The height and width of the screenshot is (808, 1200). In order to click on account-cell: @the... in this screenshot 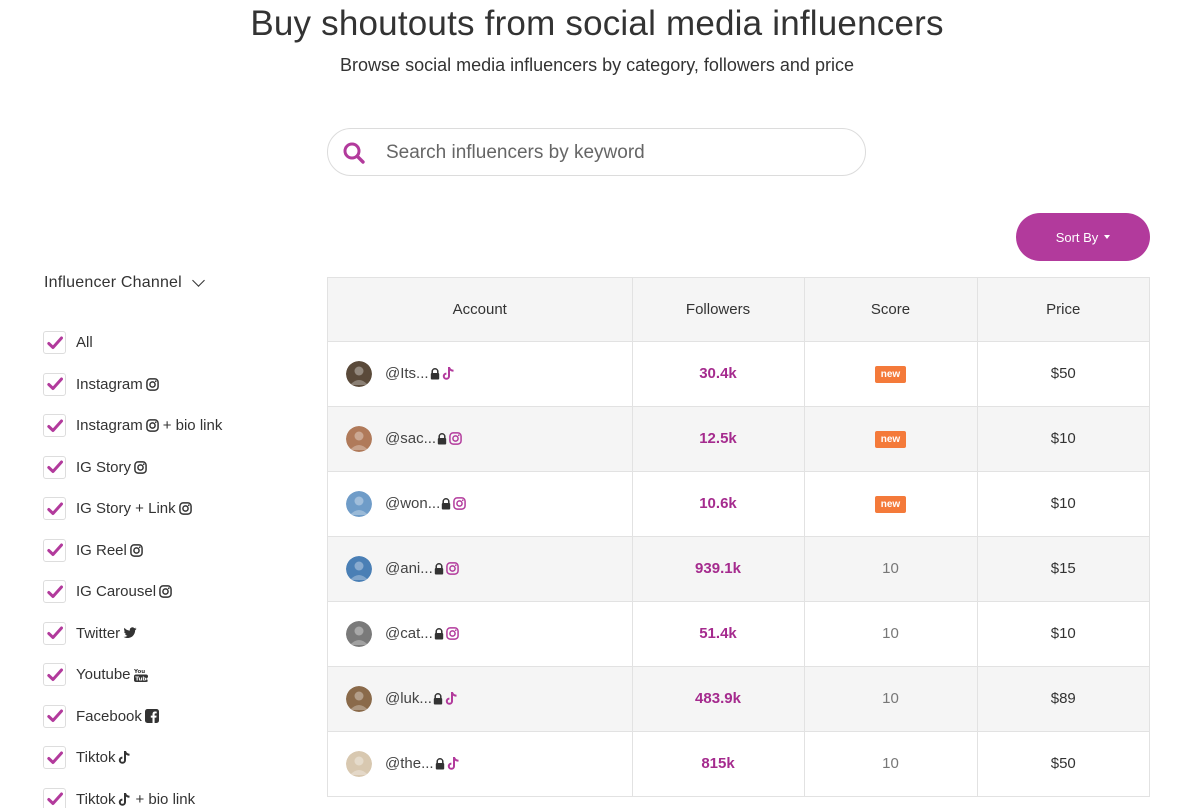, I will do `click(480, 764)`.